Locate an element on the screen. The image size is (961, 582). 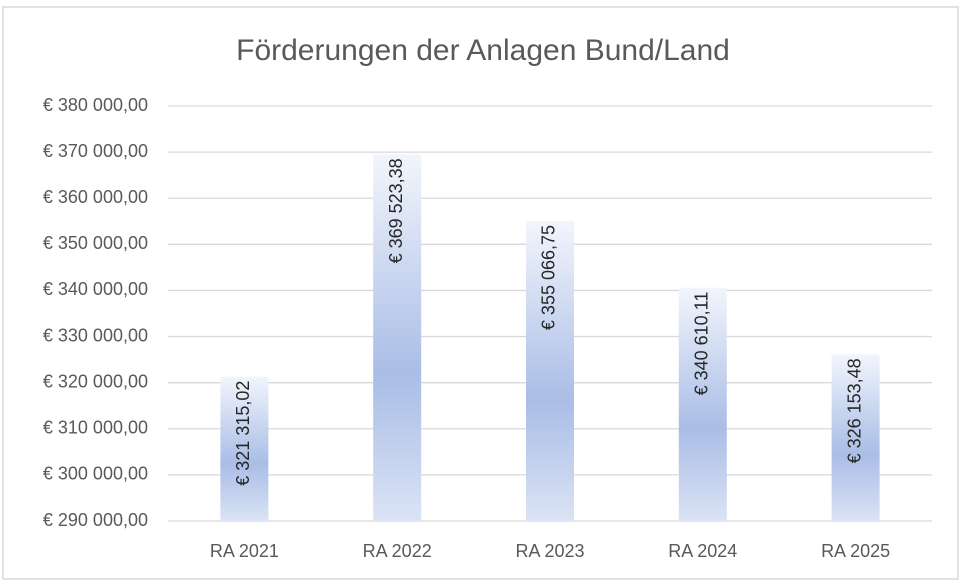
y-tick-label: € 340 000,00 is located at coordinates (95, 289).